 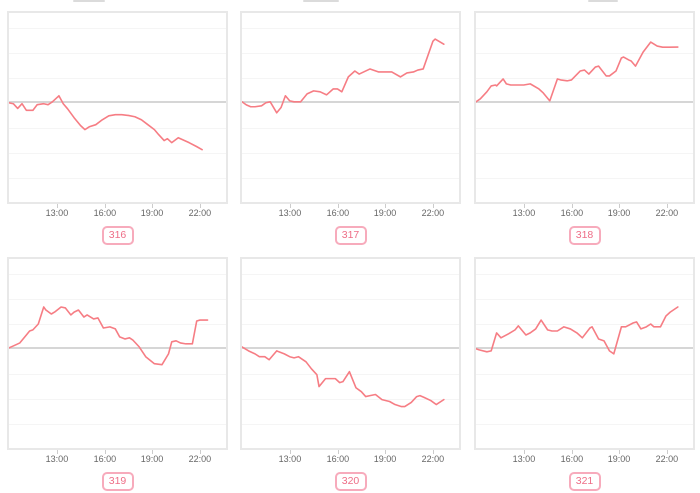 I want to click on chart-badge: 318, so click(x=584, y=235).